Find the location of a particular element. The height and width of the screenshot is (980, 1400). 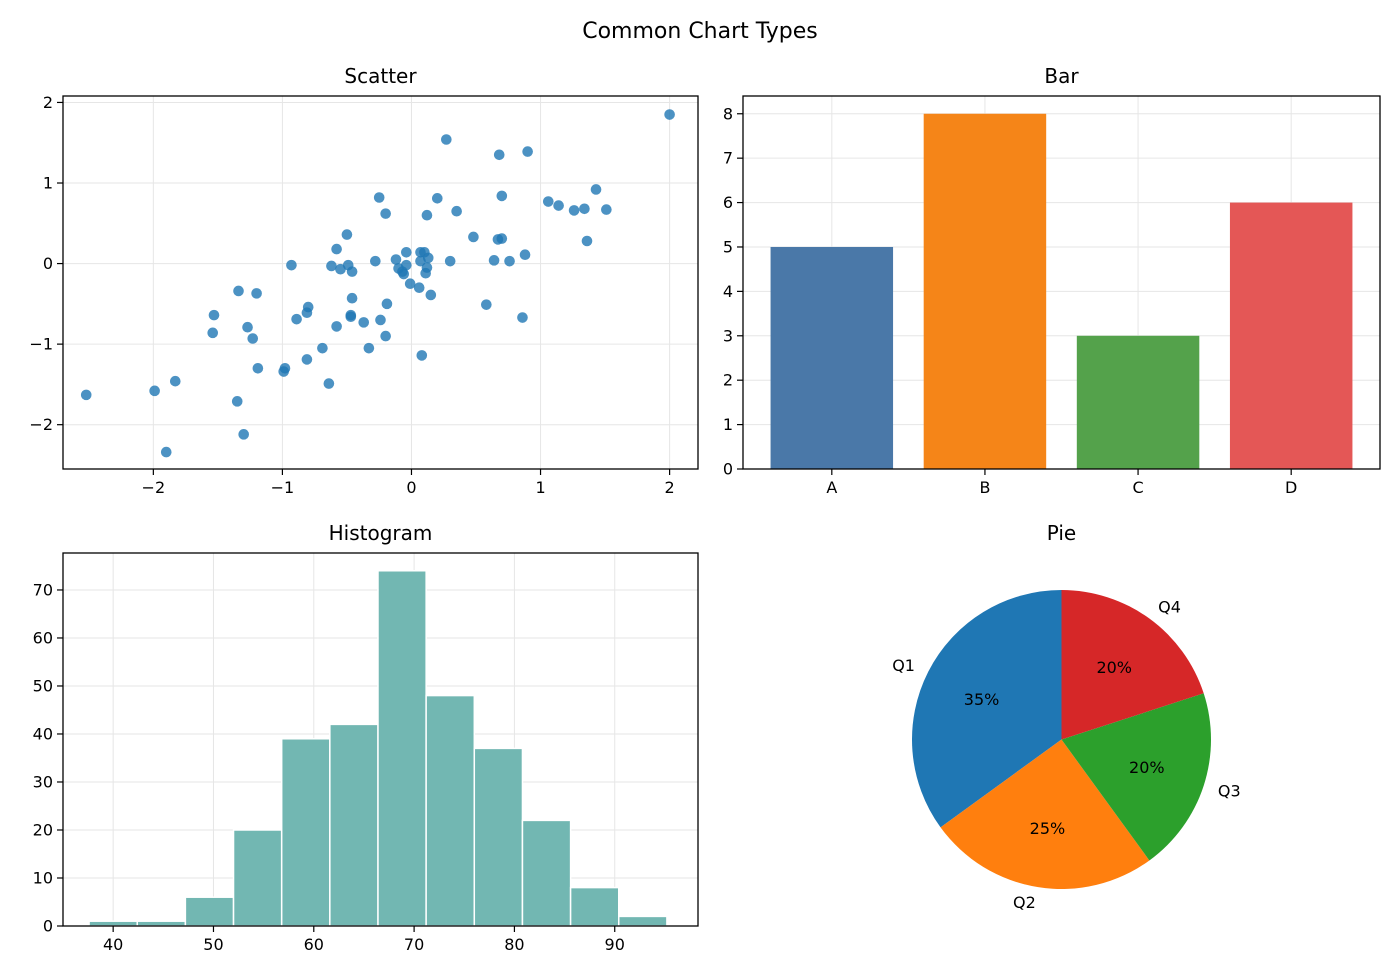

y-tick-label: −1 is located at coordinates (41, 344).